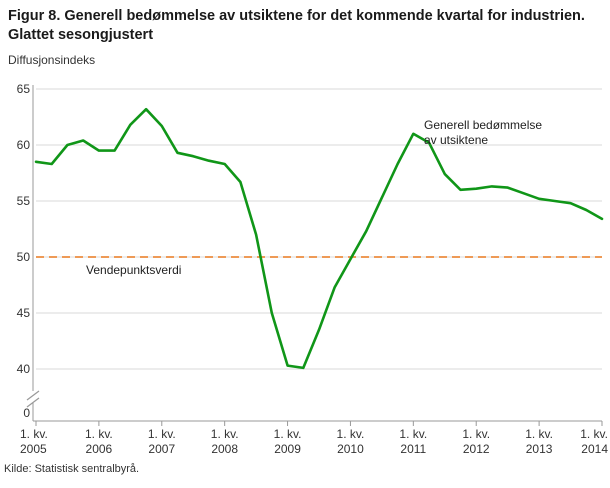  Describe the element at coordinates (288, 434) in the screenshot. I see `x-tick-label-quarter-2009: 1. kv.` at that location.